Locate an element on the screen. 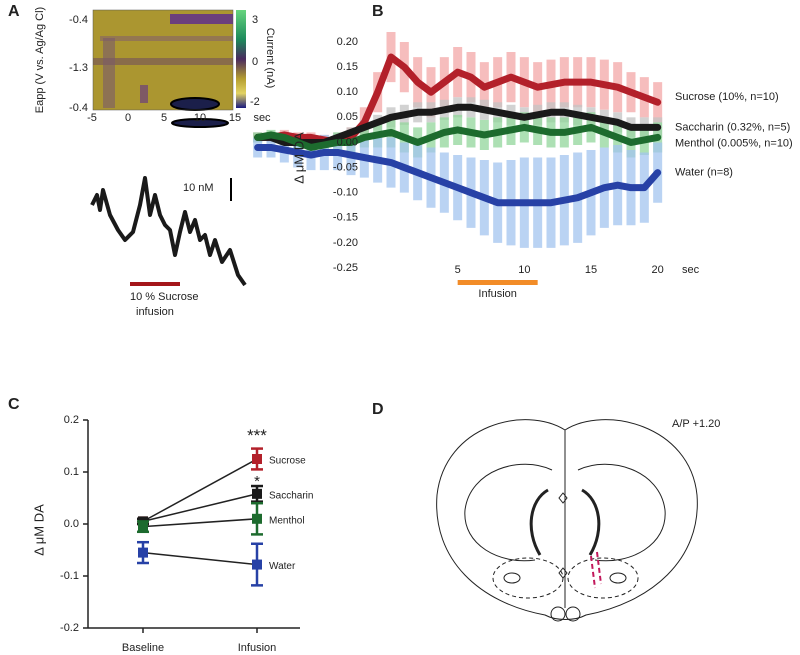 This screenshot has width=800, height=655. brain-section is located at coordinates (567, 520).